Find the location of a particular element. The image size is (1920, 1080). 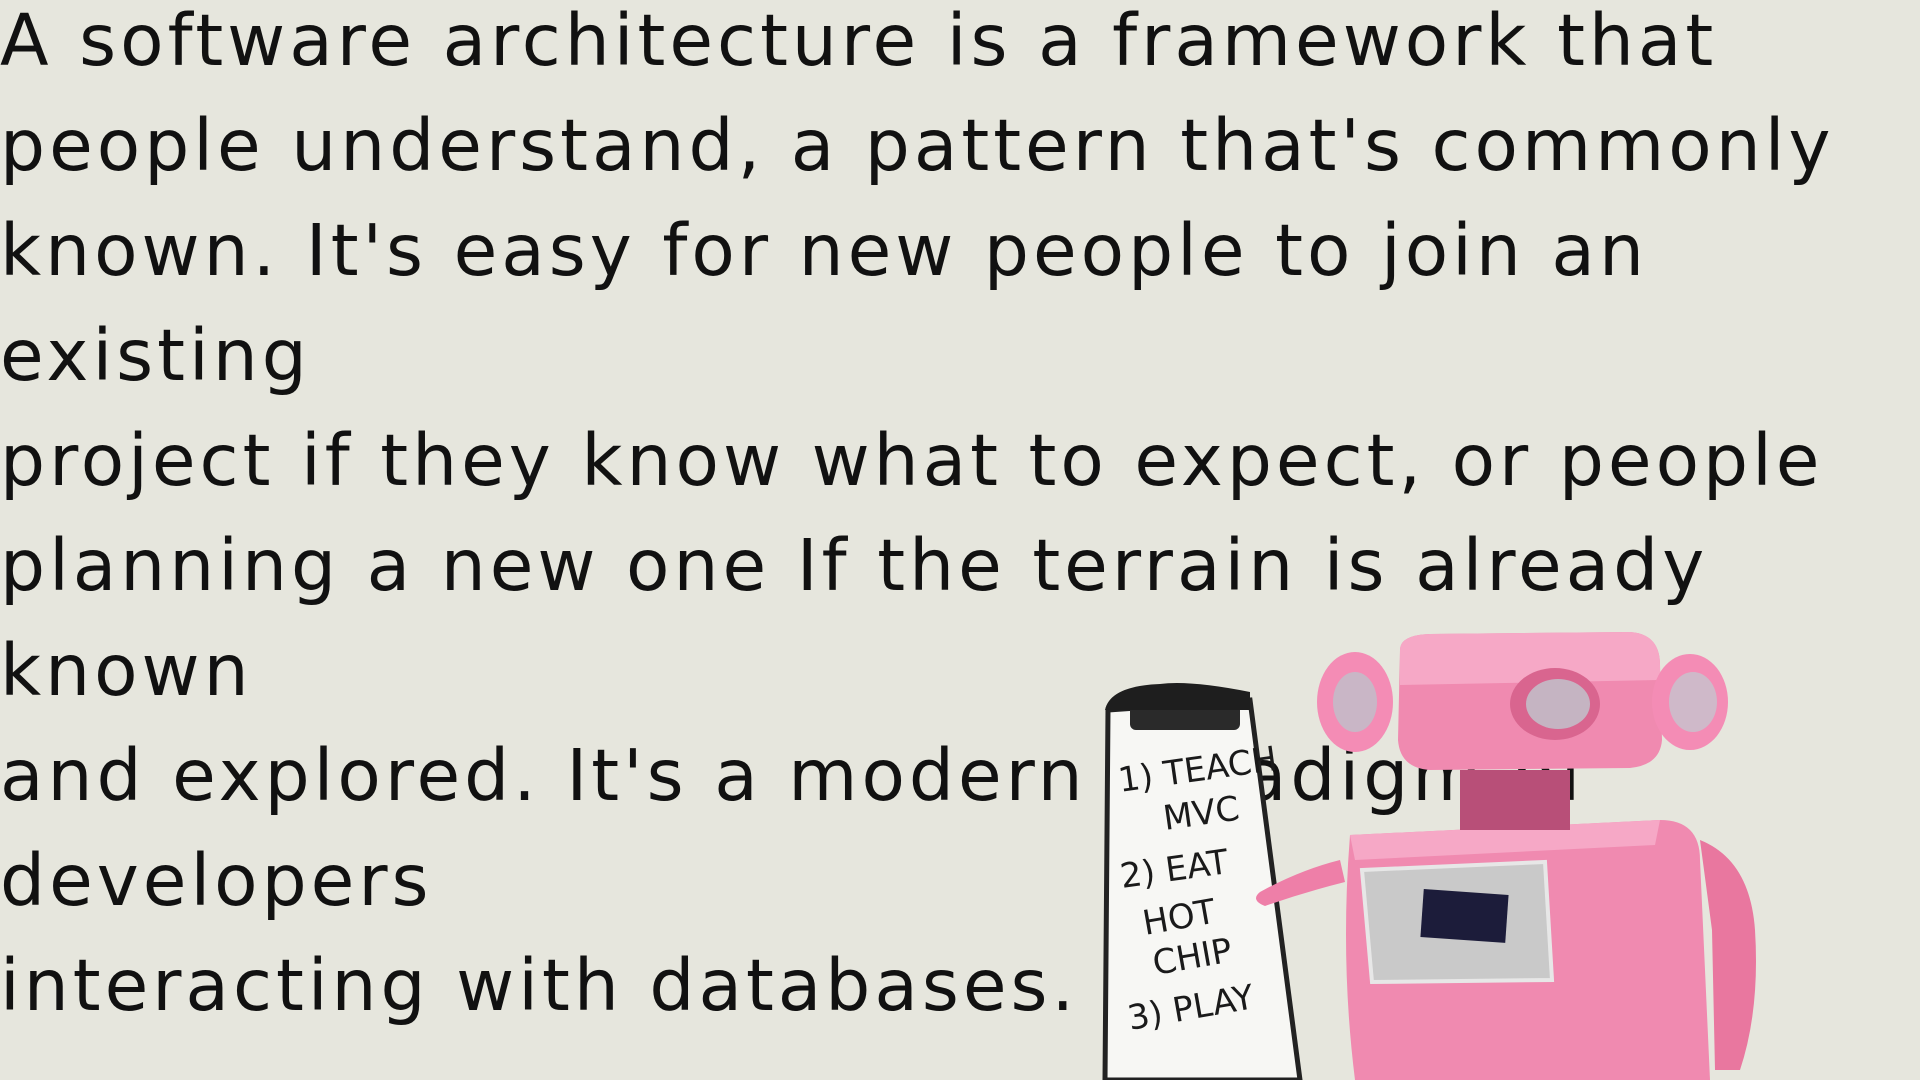

robot is located at coordinates (1506, 856).